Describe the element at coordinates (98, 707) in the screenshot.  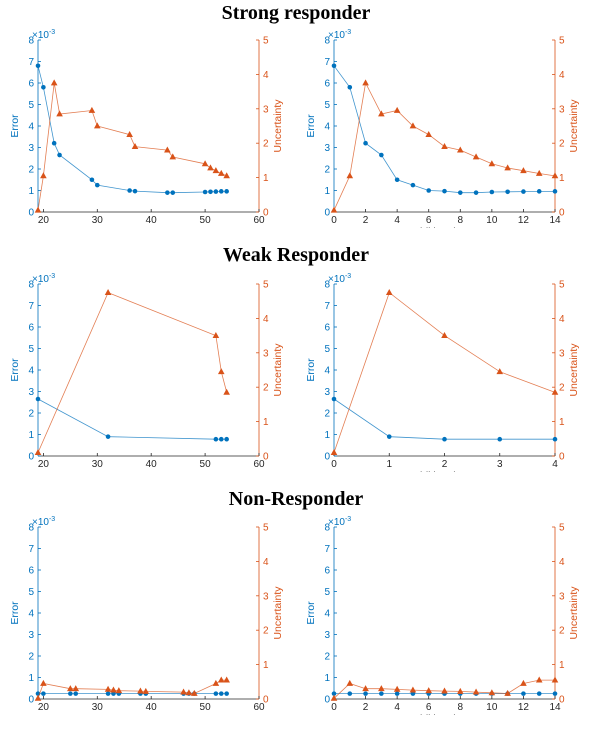
I see `x-tick-label: 30` at that location.